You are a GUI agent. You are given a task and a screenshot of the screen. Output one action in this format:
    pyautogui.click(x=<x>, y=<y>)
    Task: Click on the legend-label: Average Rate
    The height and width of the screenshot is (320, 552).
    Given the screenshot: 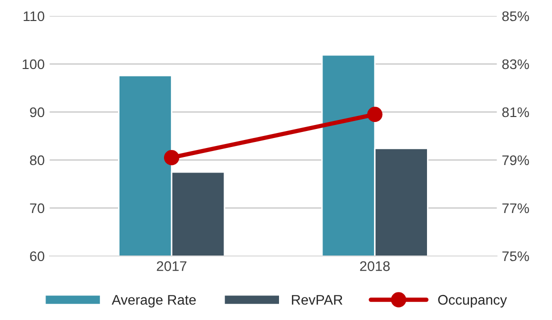 What is the action you would take?
    pyautogui.click(x=154, y=301)
    